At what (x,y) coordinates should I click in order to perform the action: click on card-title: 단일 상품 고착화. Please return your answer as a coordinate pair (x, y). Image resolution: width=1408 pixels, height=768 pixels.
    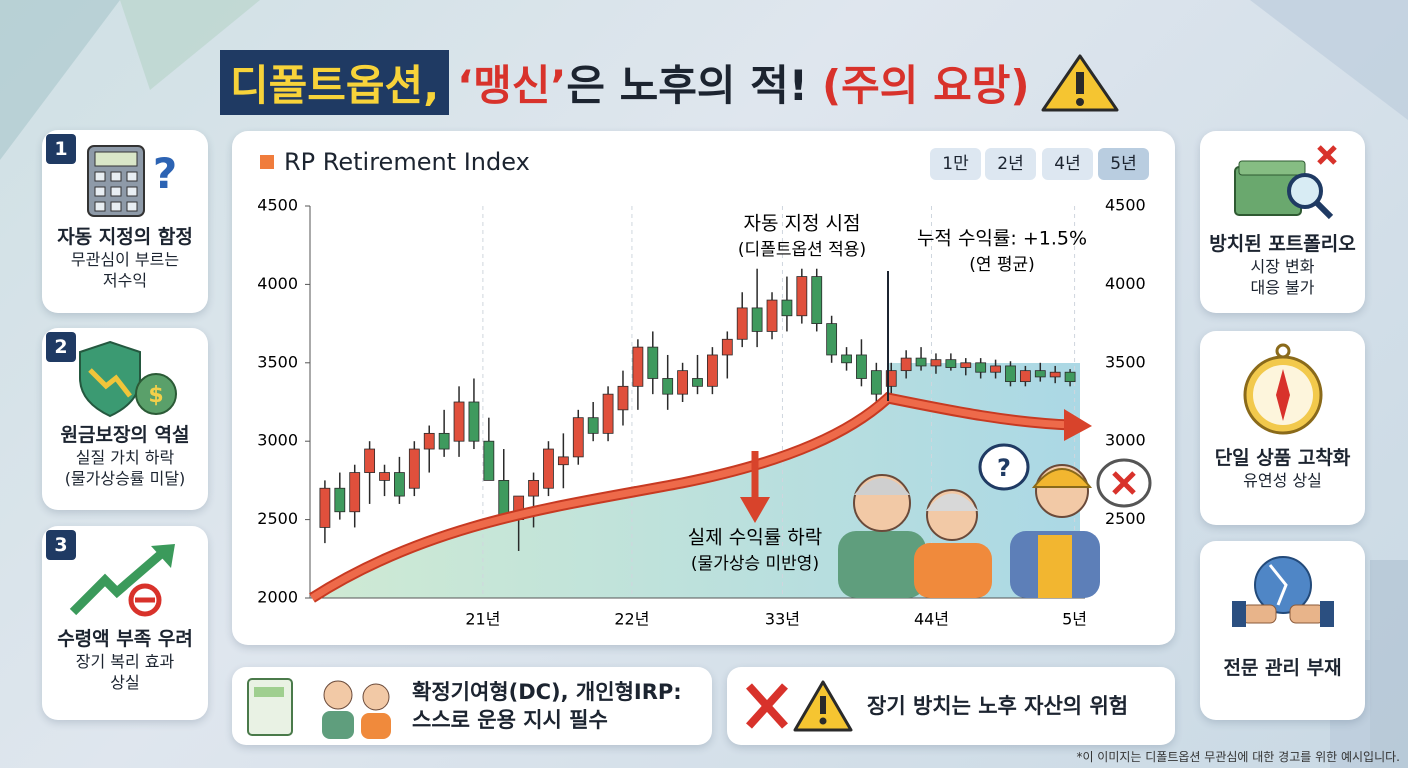
    Looking at the image, I should click on (1282, 458).